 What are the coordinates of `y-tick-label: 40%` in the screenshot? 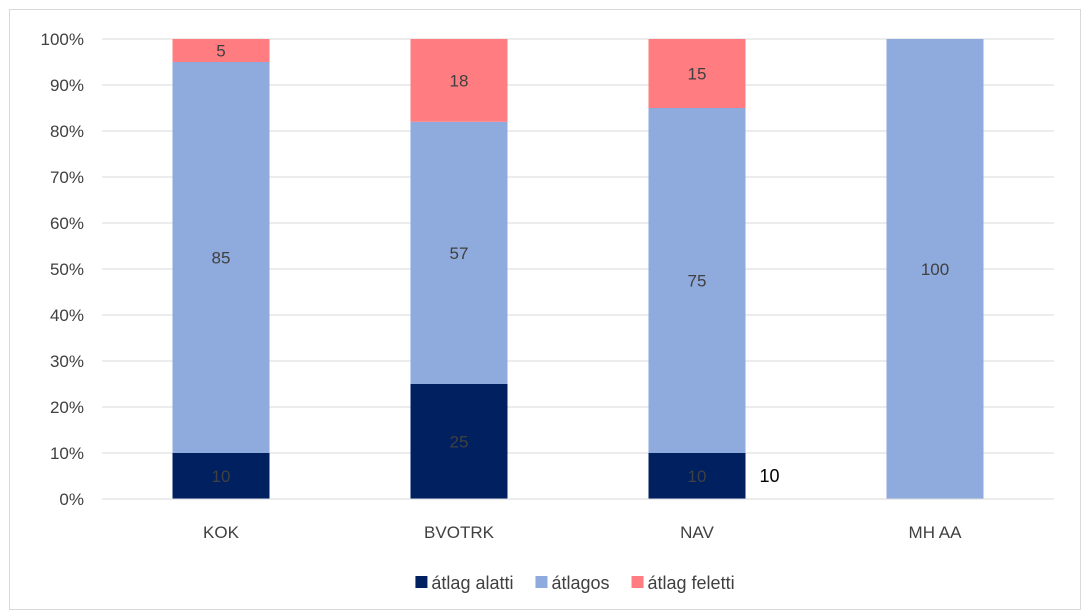 It's located at (67, 315).